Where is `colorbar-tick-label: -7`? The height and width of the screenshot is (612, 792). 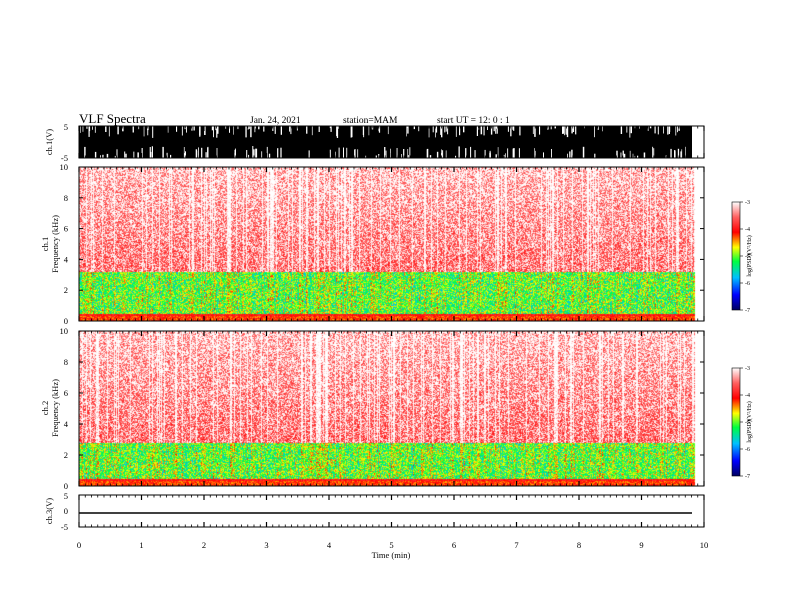 colorbar-tick-label: -7 is located at coordinates (747, 311).